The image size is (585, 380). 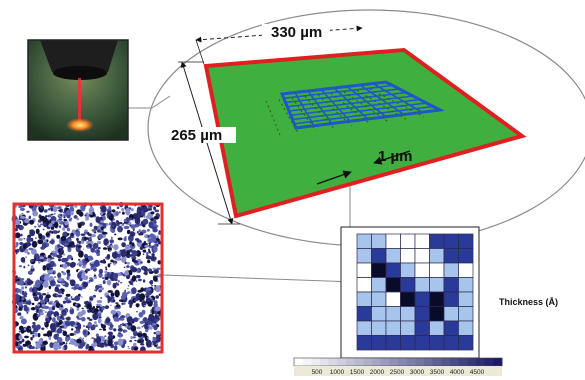 I want to click on width-dimension: 330 µm, so click(x=279, y=44).